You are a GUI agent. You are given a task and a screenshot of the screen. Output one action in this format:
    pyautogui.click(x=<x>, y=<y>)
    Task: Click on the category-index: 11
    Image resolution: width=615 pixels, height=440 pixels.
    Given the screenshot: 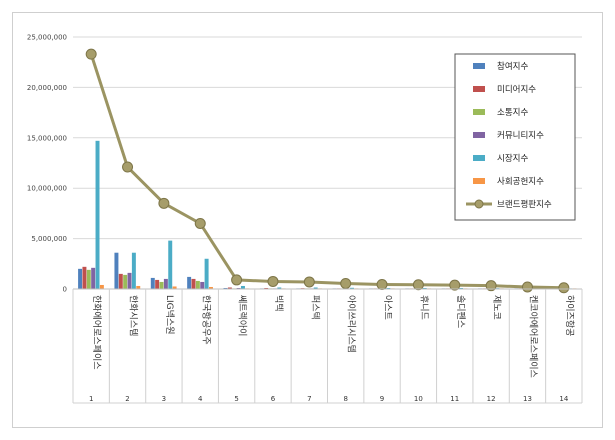 What is the action you would take?
    pyautogui.click(x=454, y=399)
    